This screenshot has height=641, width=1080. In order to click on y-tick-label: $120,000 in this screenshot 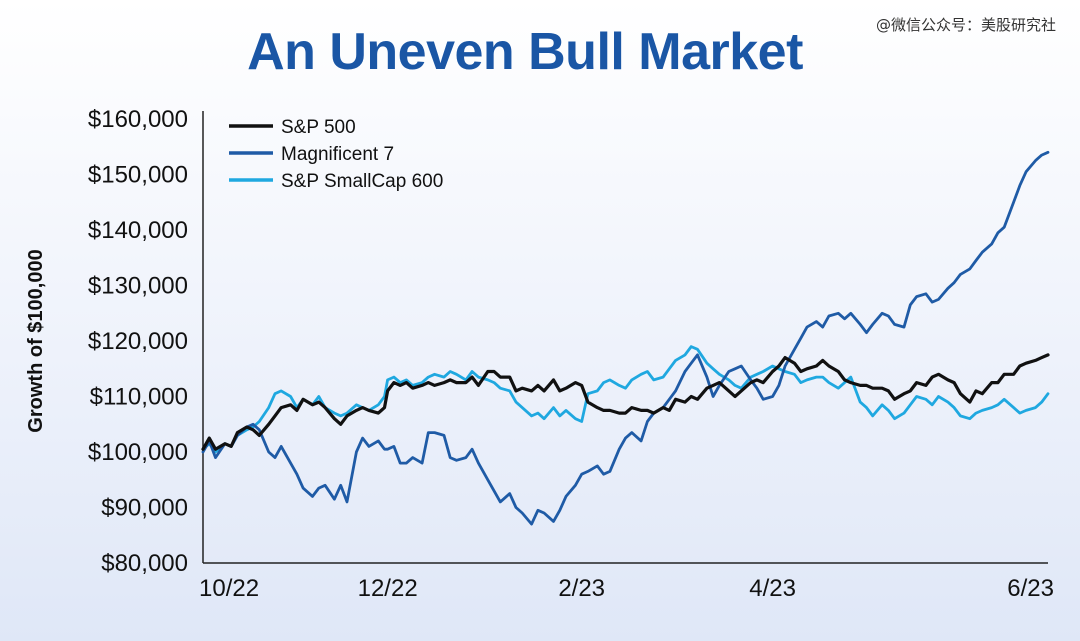, I will do `click(138, 341)`.